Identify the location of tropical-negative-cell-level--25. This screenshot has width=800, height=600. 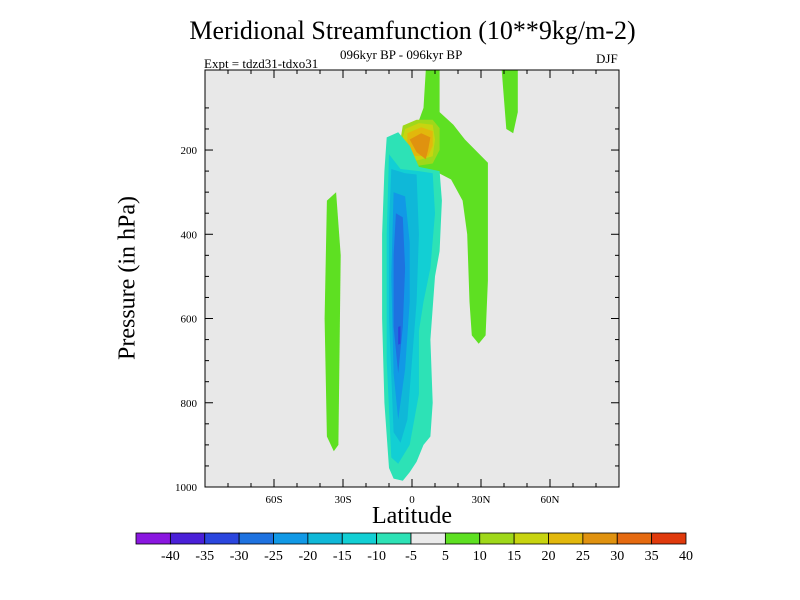
(399, 293).